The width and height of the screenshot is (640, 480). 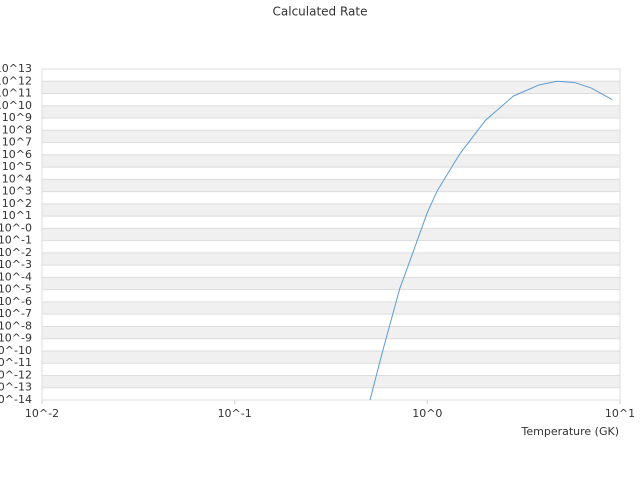 What do you see at coordinates (17, 154) in the screenshot?
I see `y-tick-label: 10^6` at bounding box center [17, 154].